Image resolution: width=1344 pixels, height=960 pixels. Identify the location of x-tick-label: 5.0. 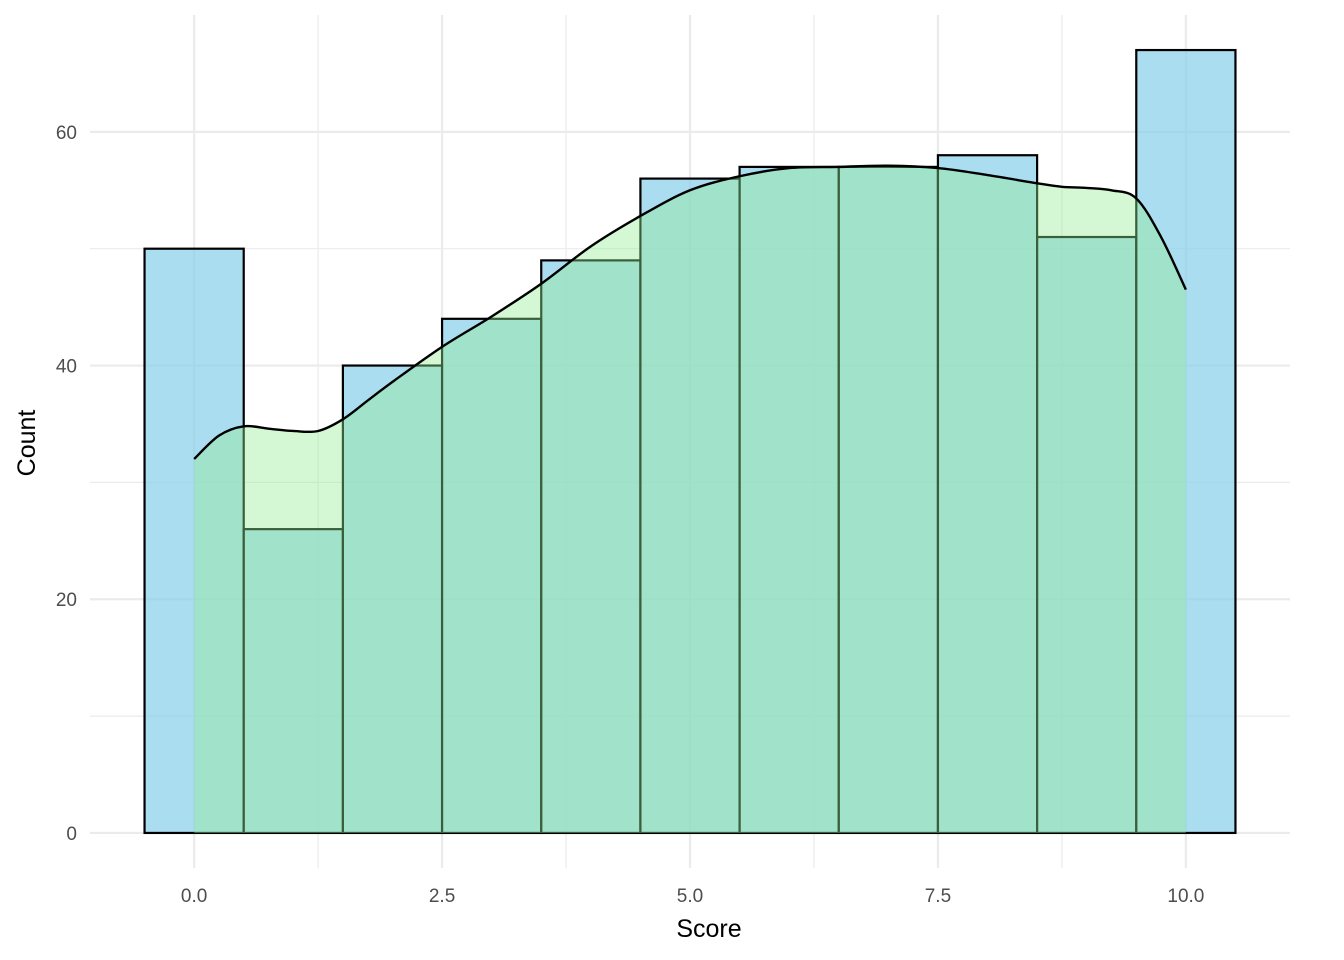
(690, 896).